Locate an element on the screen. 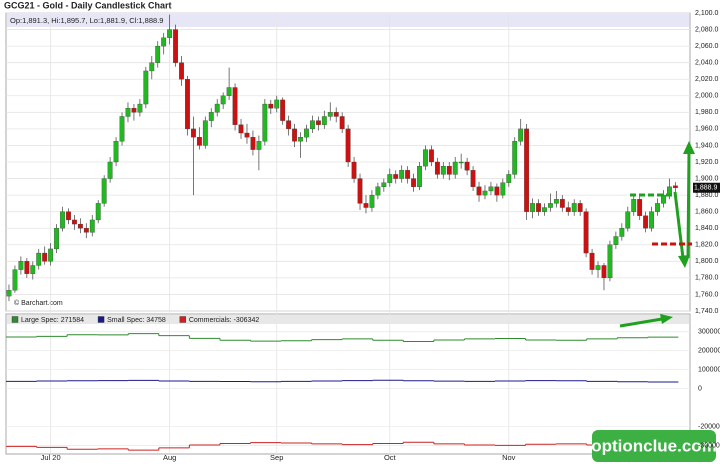  x-tick-label: Oct is located at coordinates (390, 457).